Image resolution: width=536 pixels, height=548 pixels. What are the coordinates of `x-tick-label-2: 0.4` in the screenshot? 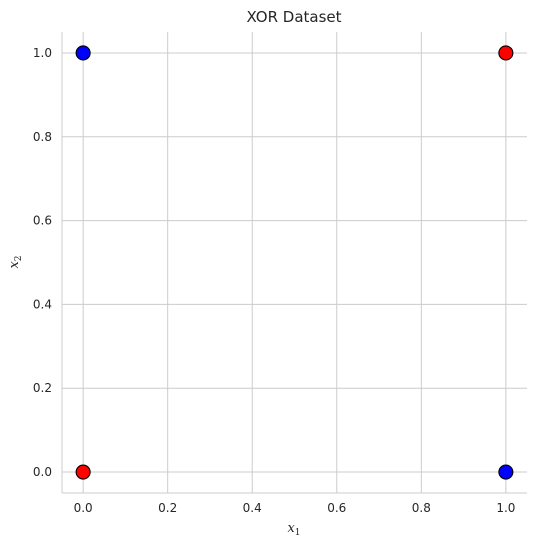 It's located at (252, 508).